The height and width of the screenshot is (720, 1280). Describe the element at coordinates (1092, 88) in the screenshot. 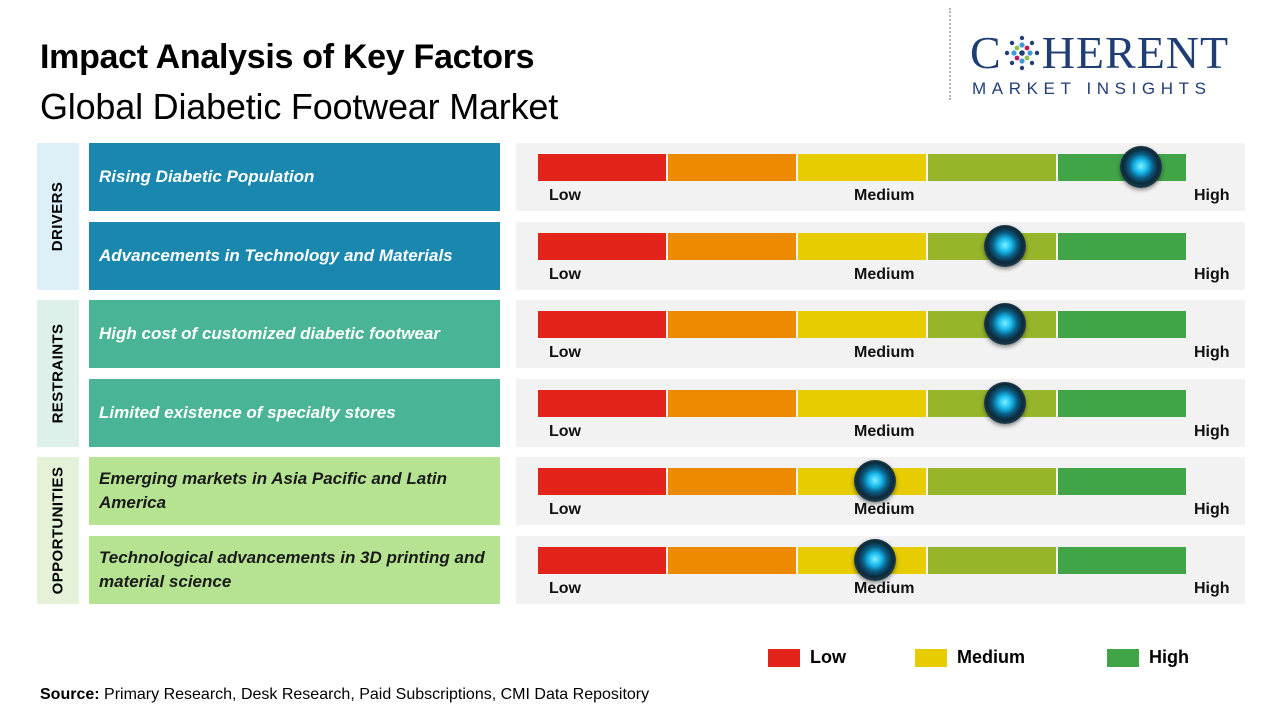

I see `logo-tagline: MARKET INSIGHTS` at that location.